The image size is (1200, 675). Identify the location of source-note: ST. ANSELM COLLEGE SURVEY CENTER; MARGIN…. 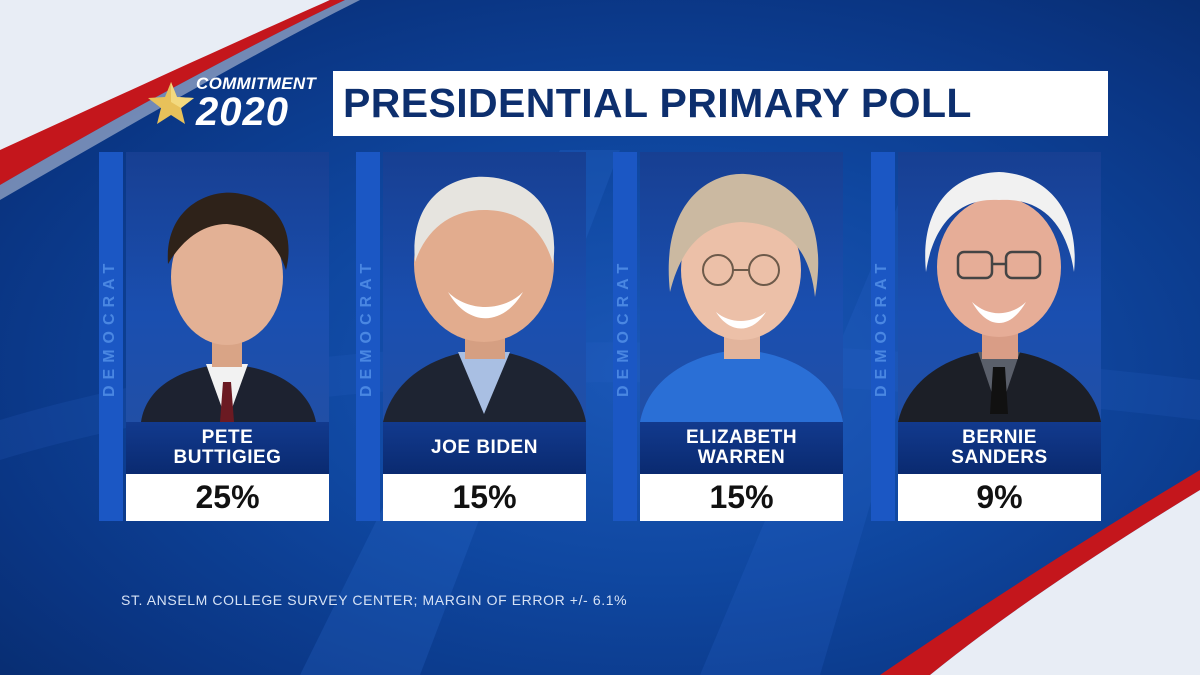
(374, 600).